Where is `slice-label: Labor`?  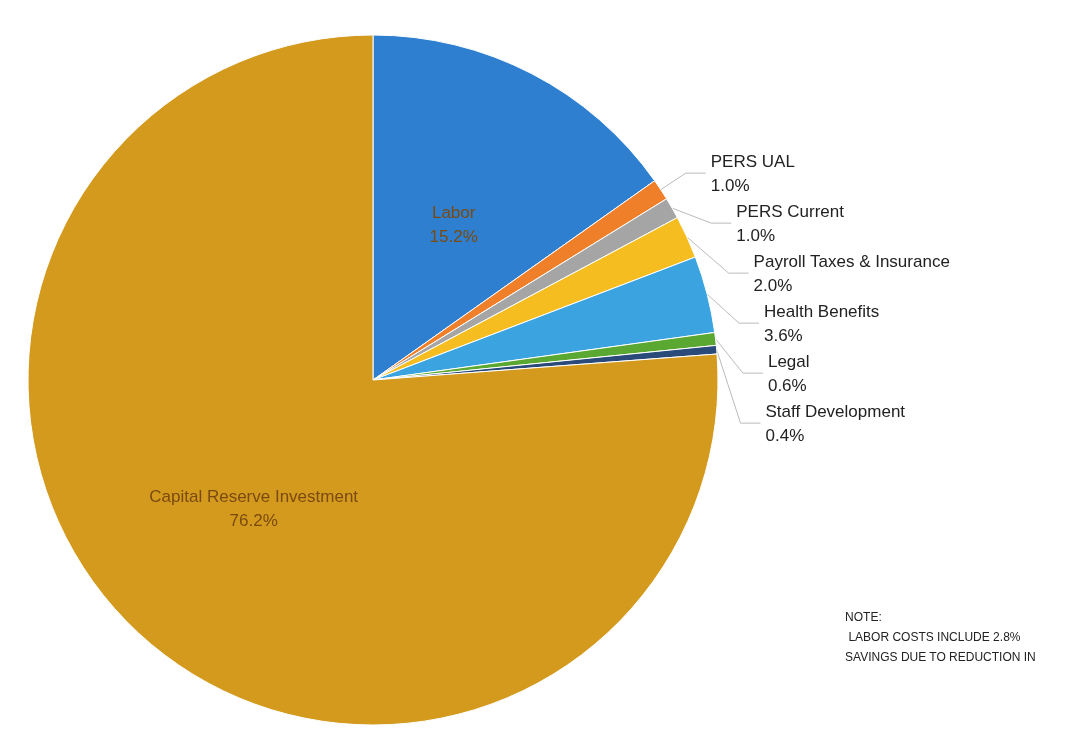
slice-label: Labor is located at coordinates (453, 212).